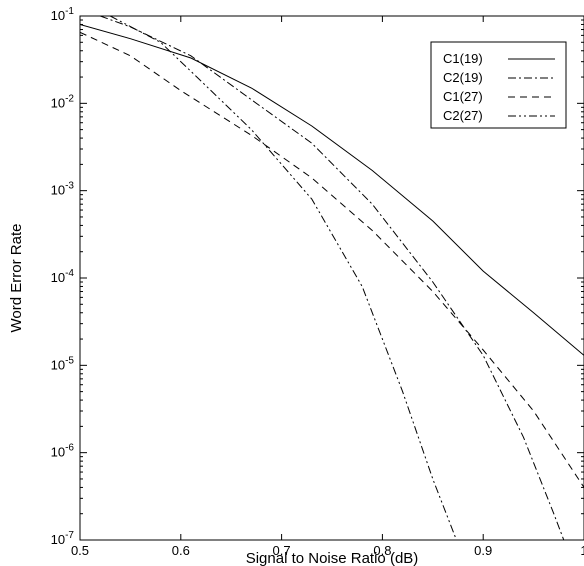 This screenshot has height=566, width=584. I want to click on y-tick-label: 10⁻⁵, so click(63, 363).